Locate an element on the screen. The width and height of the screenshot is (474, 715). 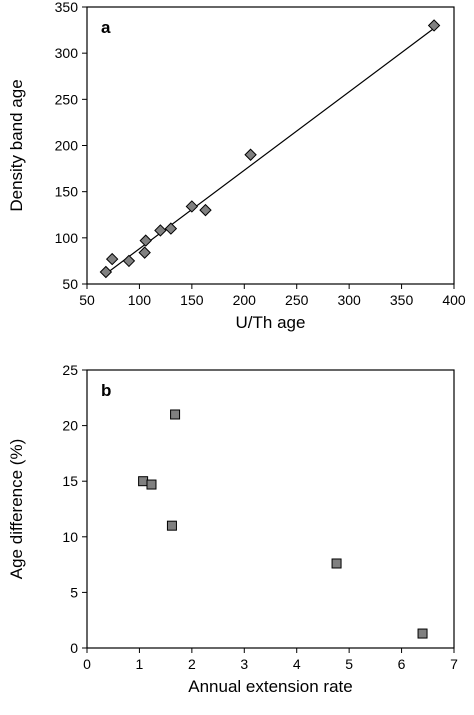
panel-label: a is located at coordinates (106, 27).